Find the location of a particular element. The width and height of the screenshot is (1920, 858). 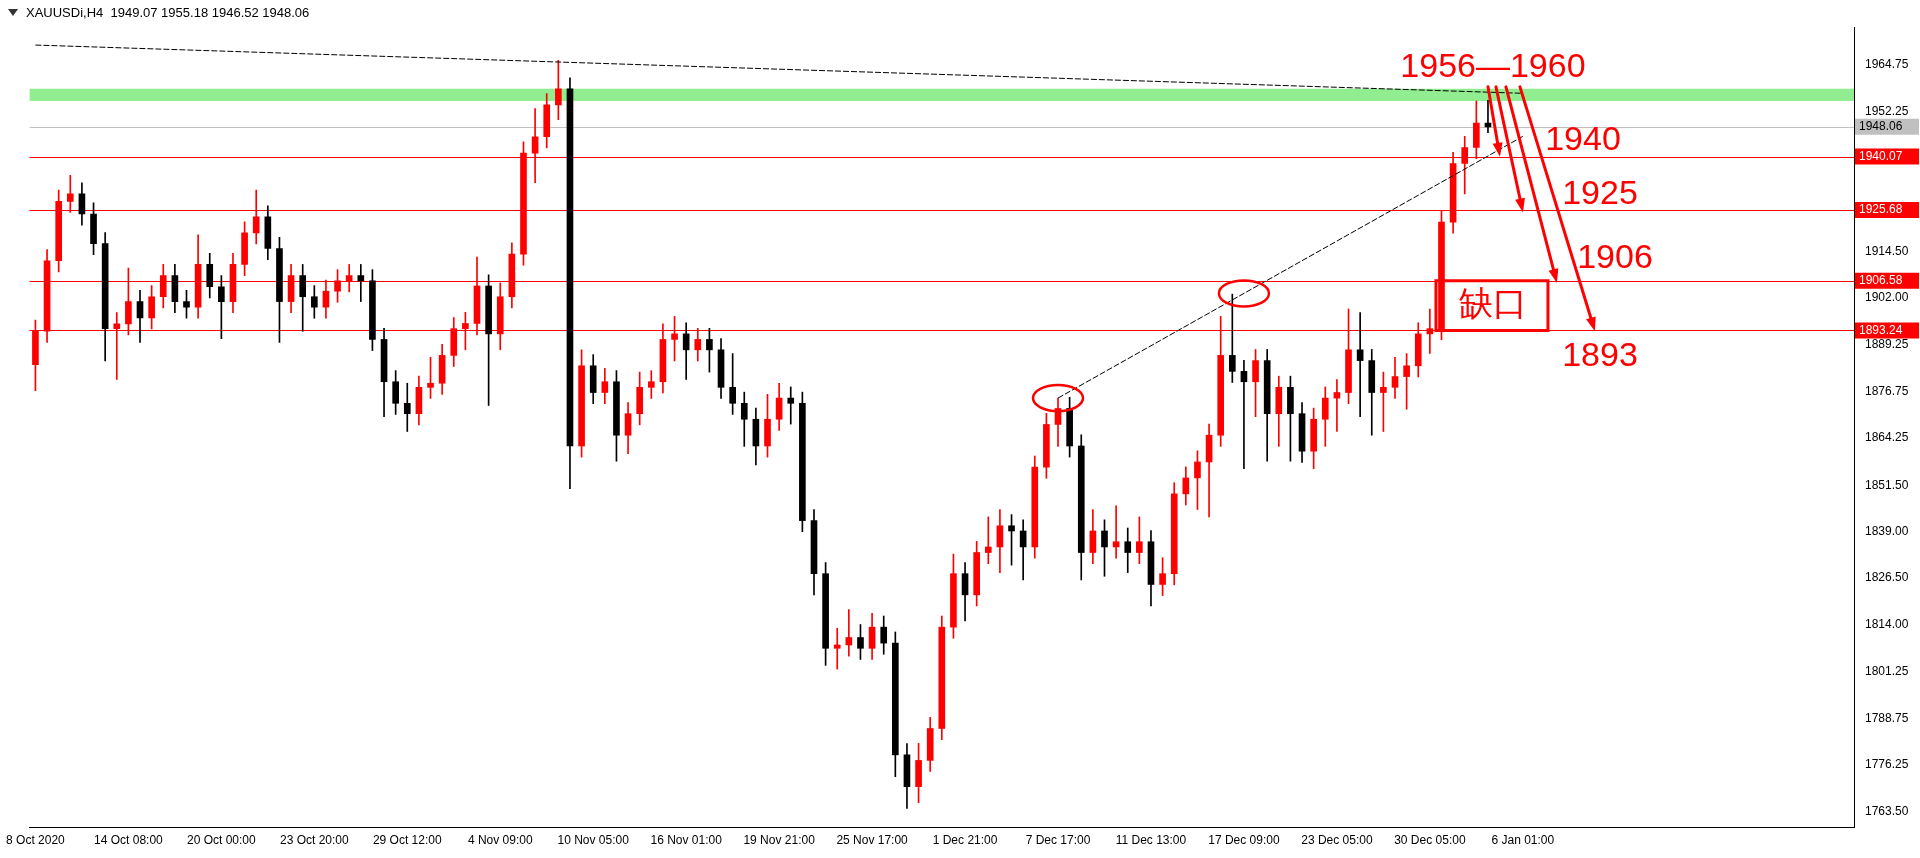

x-tick-label: 30 Dec 05:00 is located at coordinates (1430, 840).